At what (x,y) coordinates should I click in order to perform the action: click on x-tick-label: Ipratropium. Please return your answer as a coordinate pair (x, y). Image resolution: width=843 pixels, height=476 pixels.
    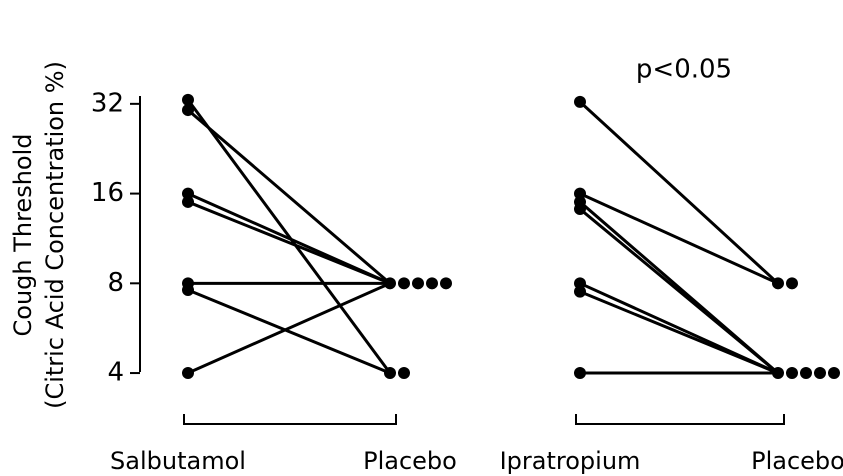
    Looking at the image, I should click on (570, 461).